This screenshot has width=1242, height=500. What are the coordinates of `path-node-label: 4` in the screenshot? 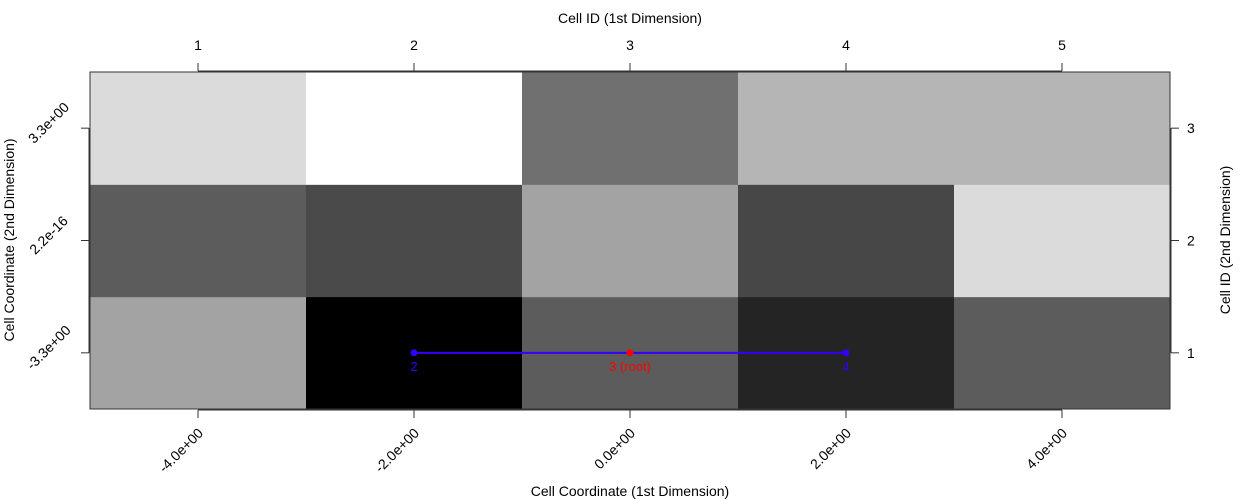 It's located at (845, 366).